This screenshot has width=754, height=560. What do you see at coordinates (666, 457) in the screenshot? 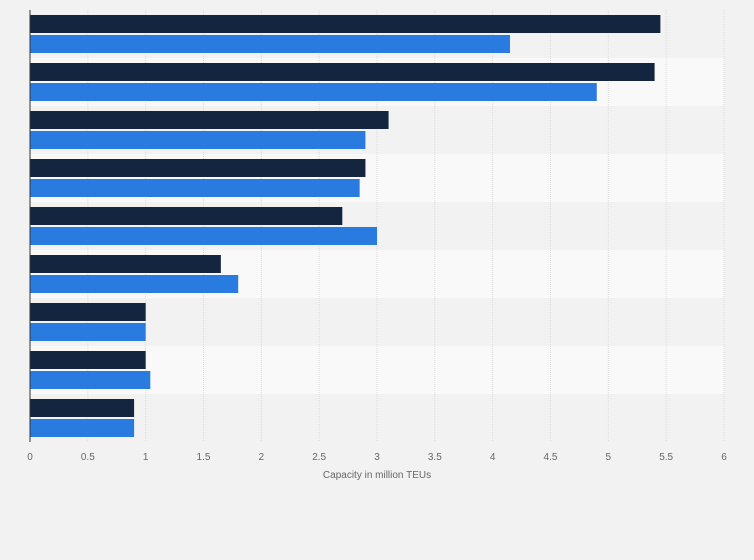
I see `x-tick-label-11: 5.5` at bounding box center [666, 457].